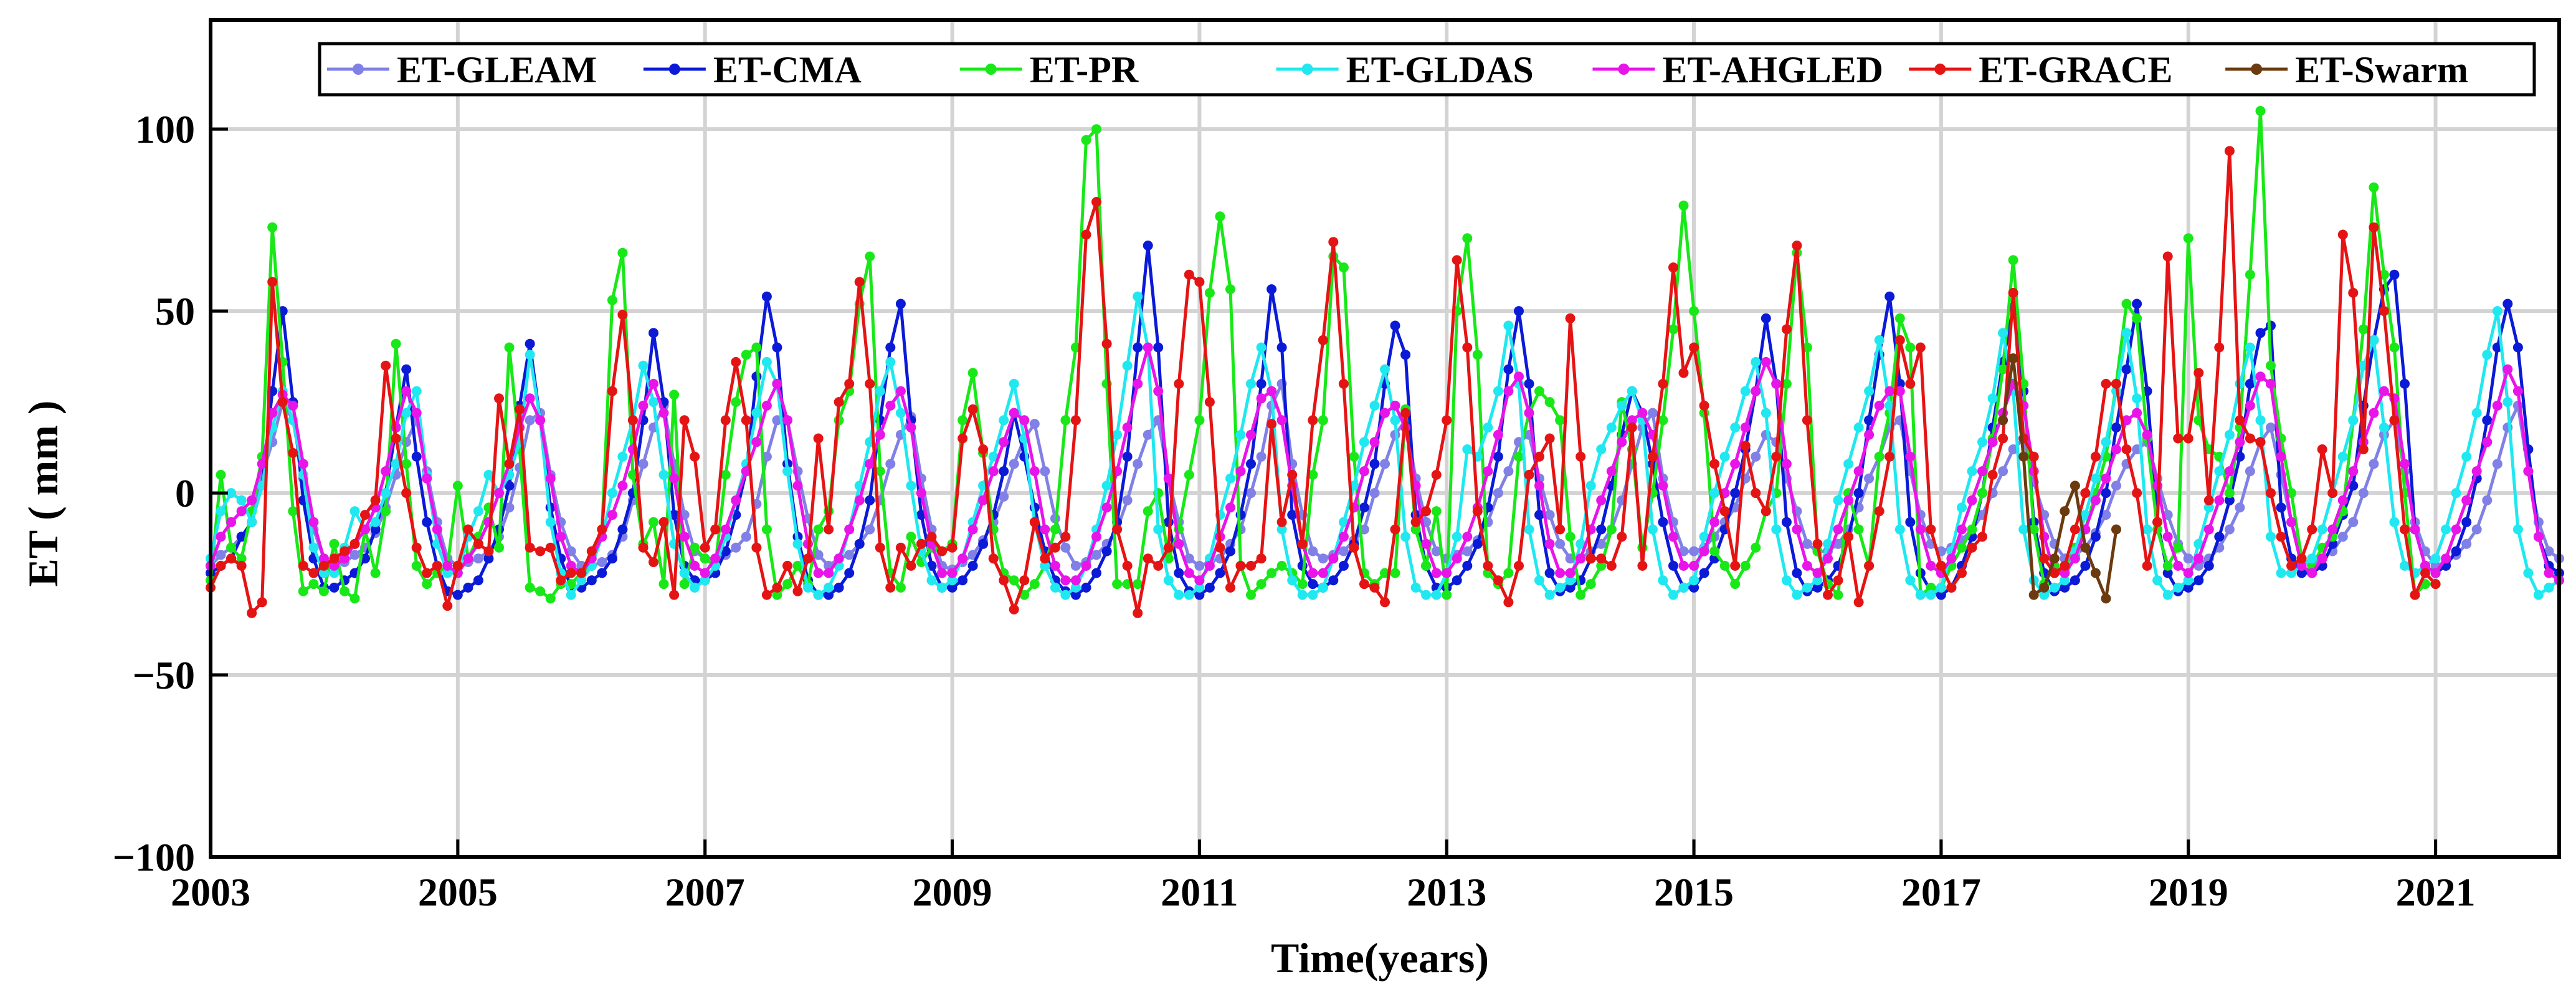 Image resolution: width=2576 pixels, height=999 pixels. What do you see at coordinates (1737, 69) in the screenshot?
I see `legend-item-et-ahgled: ET-AHGLED` at bounding box center [1737, 69].